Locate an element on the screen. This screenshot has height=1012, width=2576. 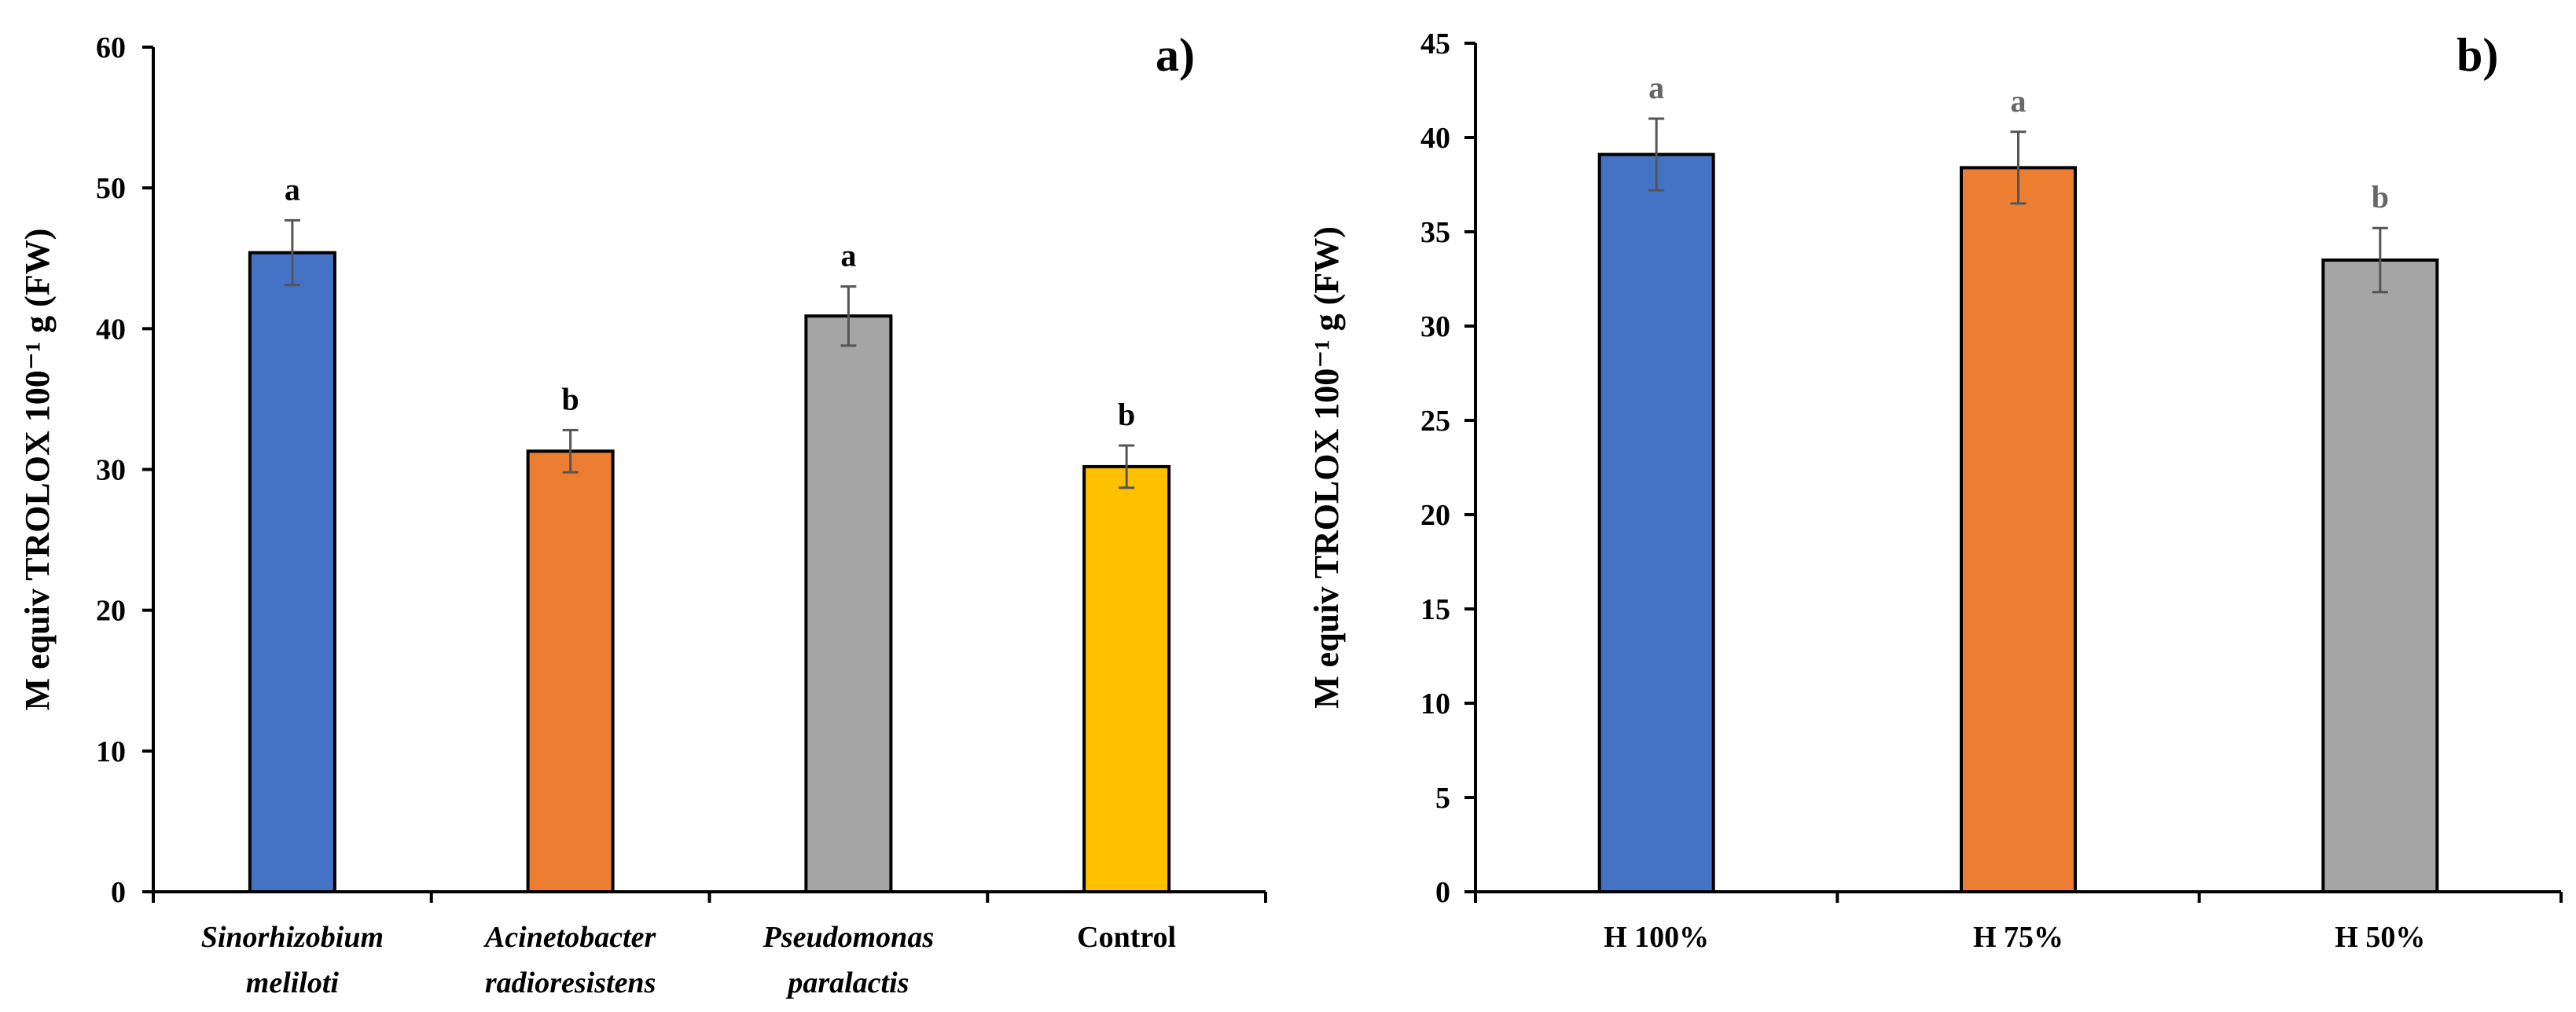
category-label-2-line-1: Acinetobacter is located at coordinates (570, 937).